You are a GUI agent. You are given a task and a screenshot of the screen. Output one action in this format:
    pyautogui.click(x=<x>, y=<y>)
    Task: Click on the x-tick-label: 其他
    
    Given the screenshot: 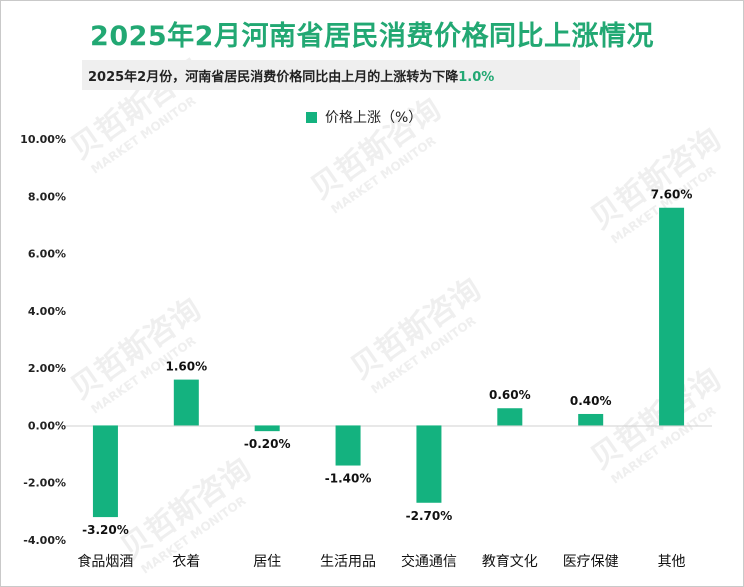 What is the action you would take?
    pyautogui.click(x=672, y=562)
    